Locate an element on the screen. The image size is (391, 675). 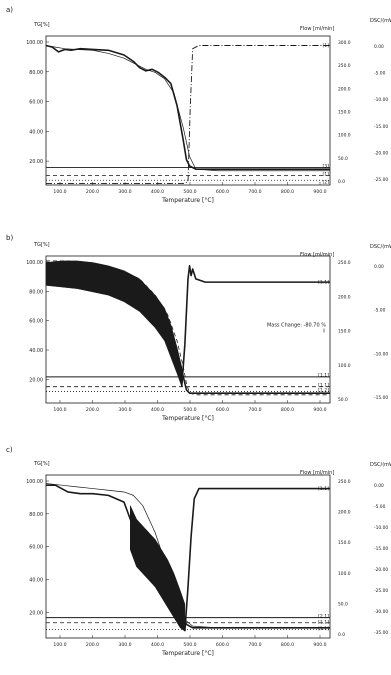
dsc-tick-label: -35.00 is located at coordinates (381, 633).